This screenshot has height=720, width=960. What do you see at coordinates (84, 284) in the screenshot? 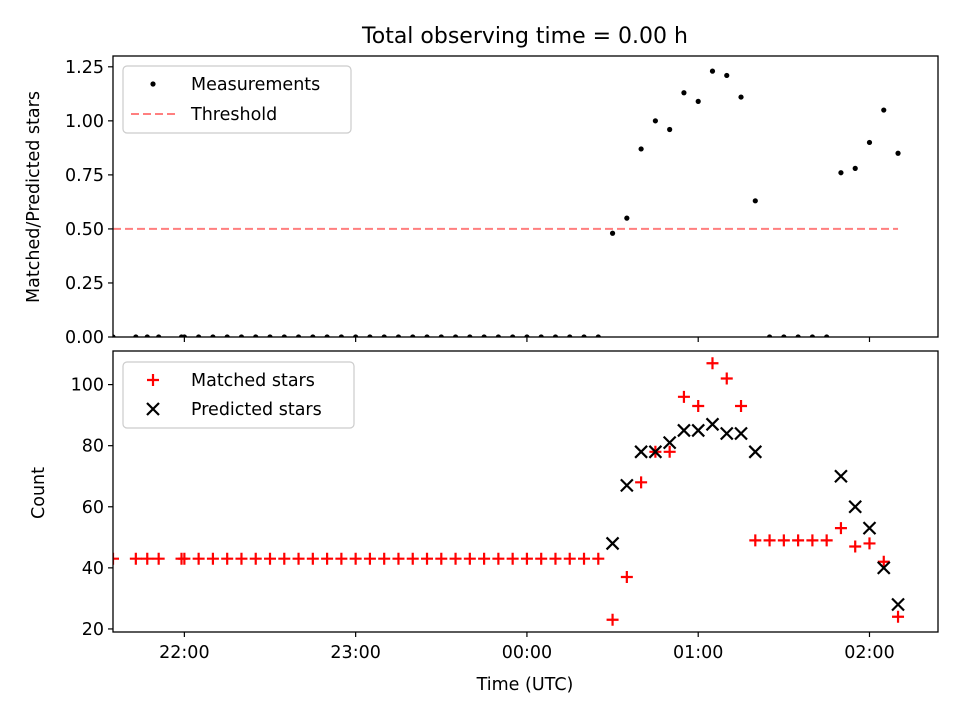
I see `top-y-tick-label: 0.25` at bounding box center [84, 284].